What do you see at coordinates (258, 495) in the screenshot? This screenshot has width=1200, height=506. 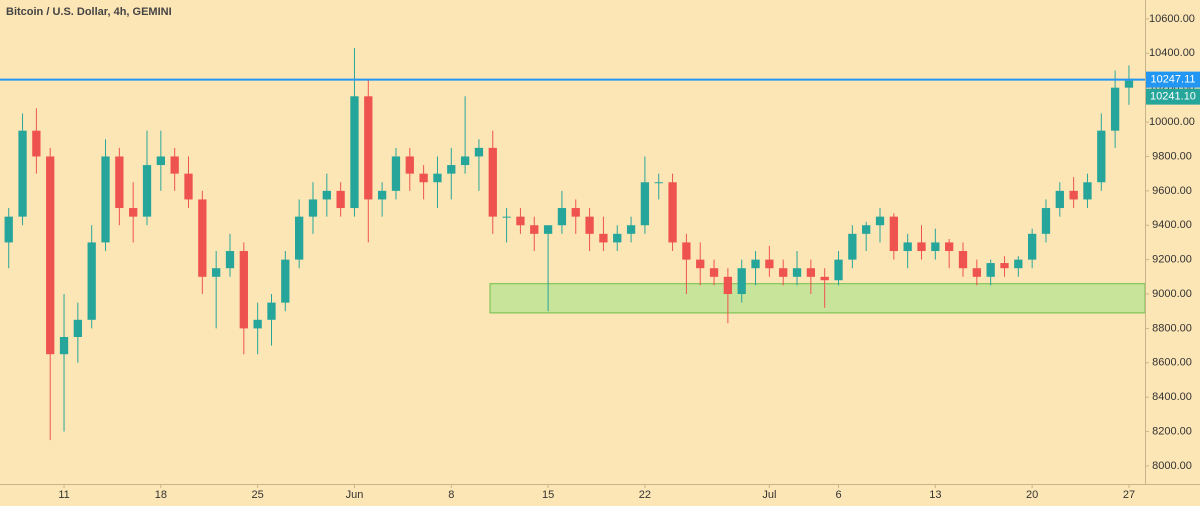 I see `x-tick-label: 25` at bounding box center [258, 495].